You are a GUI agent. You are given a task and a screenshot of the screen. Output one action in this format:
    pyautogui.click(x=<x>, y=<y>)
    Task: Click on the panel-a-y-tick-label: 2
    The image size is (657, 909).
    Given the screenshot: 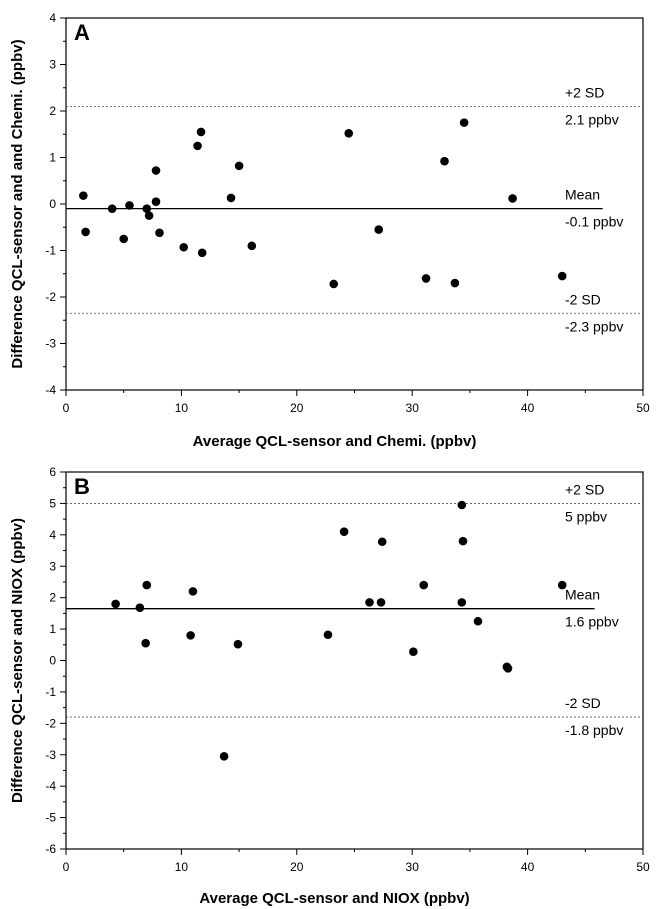 What is the action you would take?
    pyautogui.click(x=52, y=111)
    